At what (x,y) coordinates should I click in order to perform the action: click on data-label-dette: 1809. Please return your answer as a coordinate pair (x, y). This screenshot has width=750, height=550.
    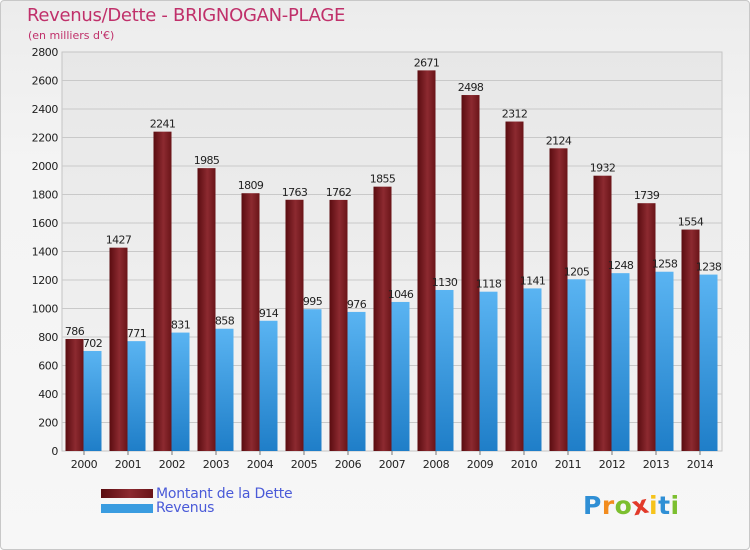
    Looking at the image, I should click on (251, 185).